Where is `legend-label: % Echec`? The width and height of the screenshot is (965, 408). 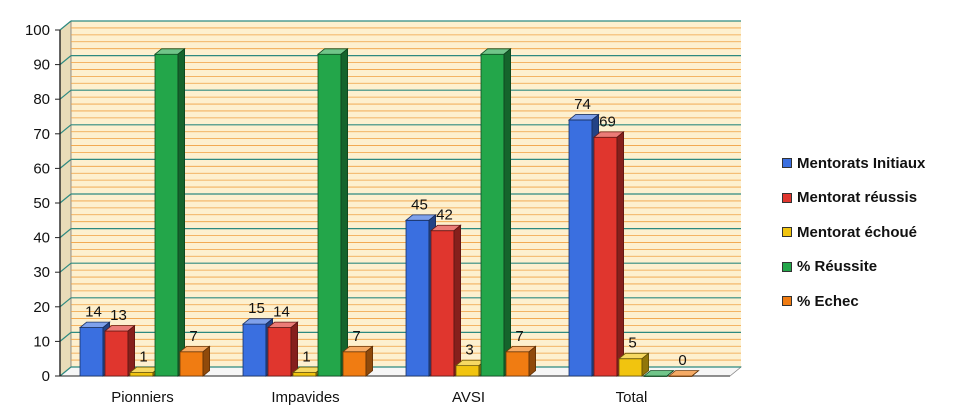
legend-label: % Echec is located at coordinates (828, 301).